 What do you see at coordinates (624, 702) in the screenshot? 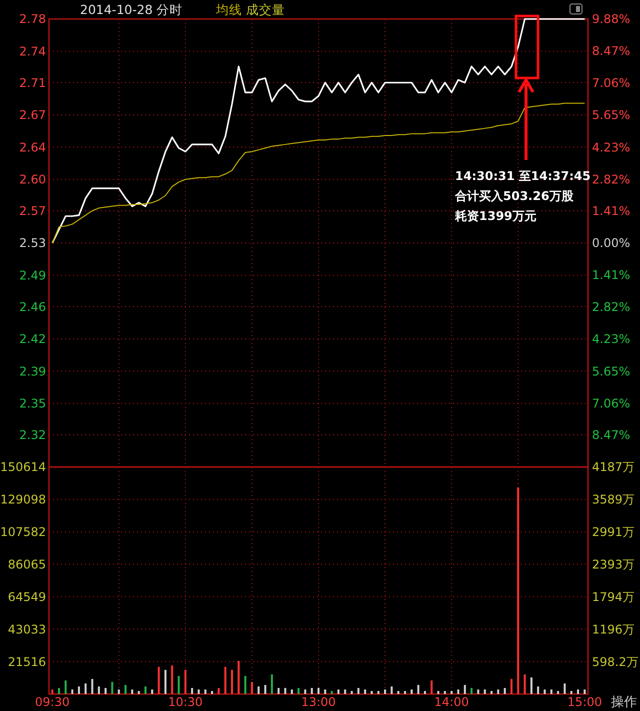
I see `text: 操作` at bounding box center [624, 702].